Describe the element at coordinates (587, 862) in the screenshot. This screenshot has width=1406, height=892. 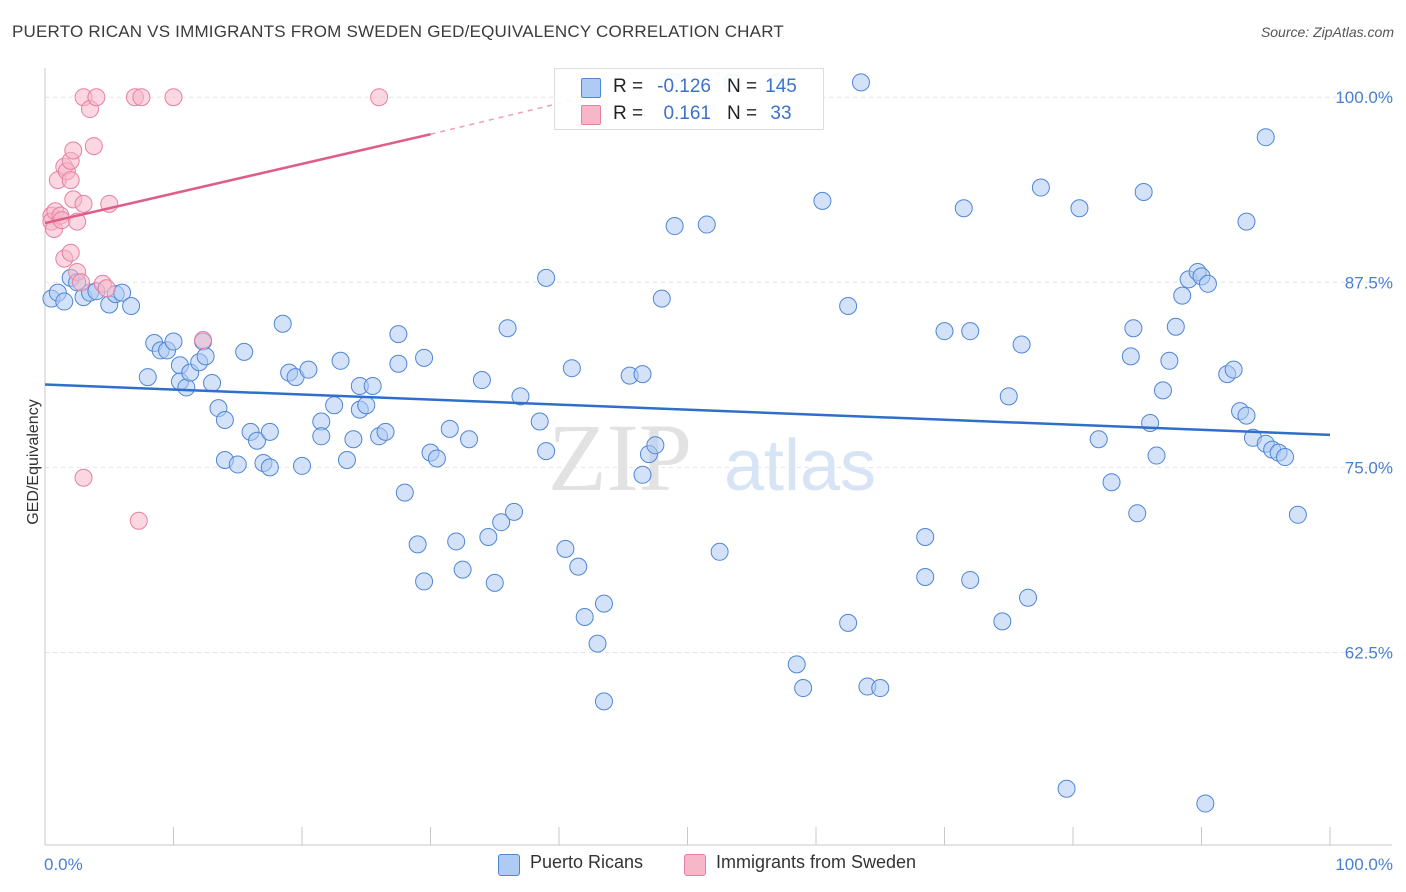
I see `legend-label: Puerto Ricans` at that location.